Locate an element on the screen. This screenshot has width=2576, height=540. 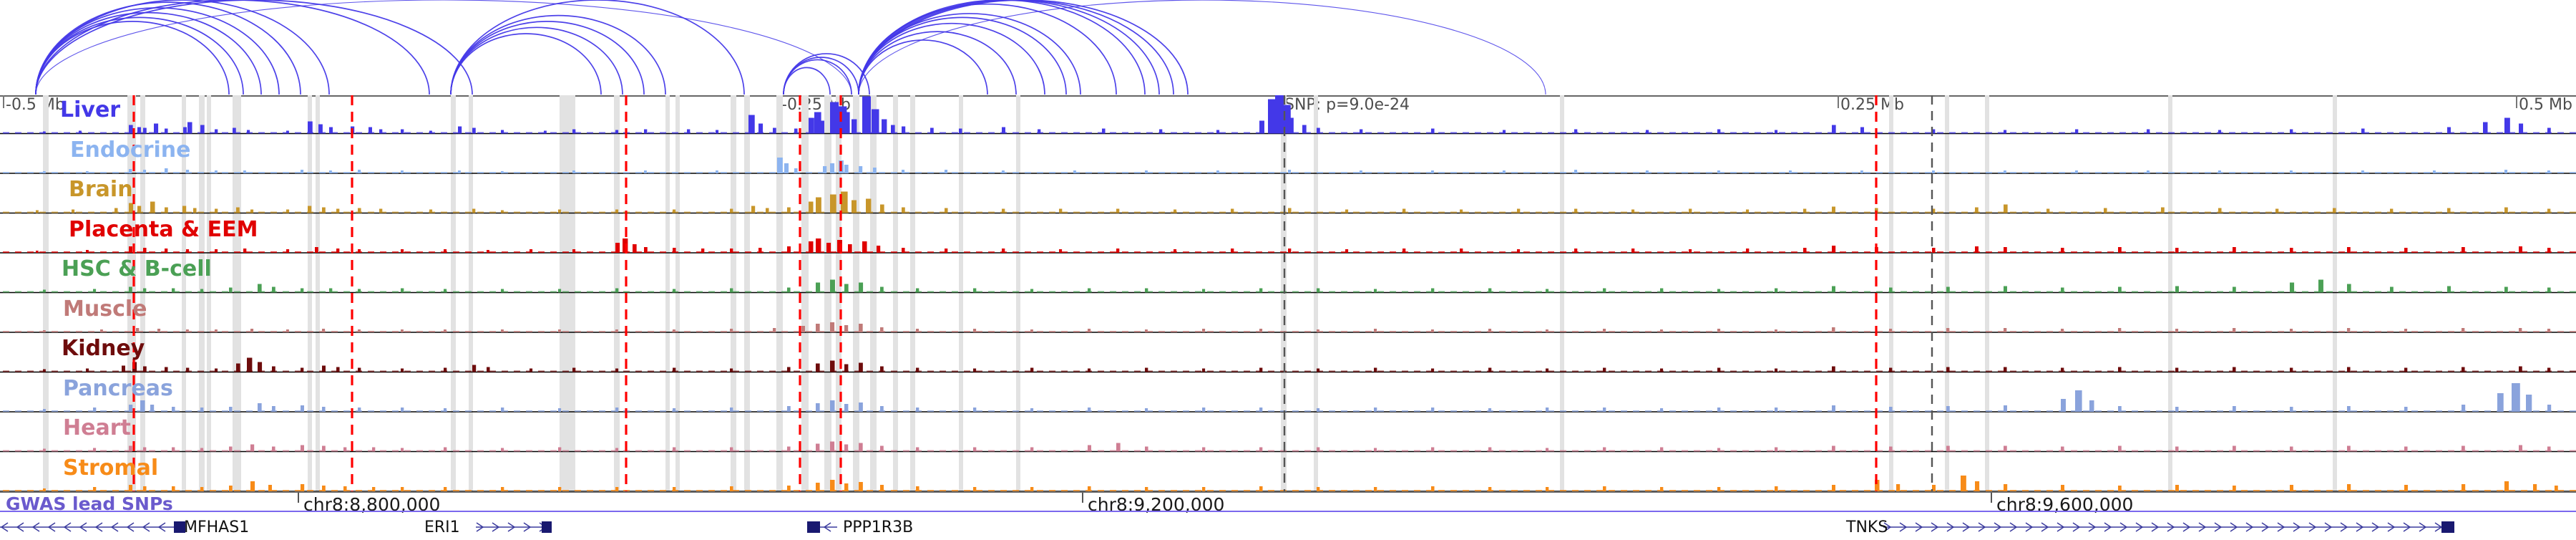
gene-name-label: PPP1R3B is located at coordinates (878, 527).